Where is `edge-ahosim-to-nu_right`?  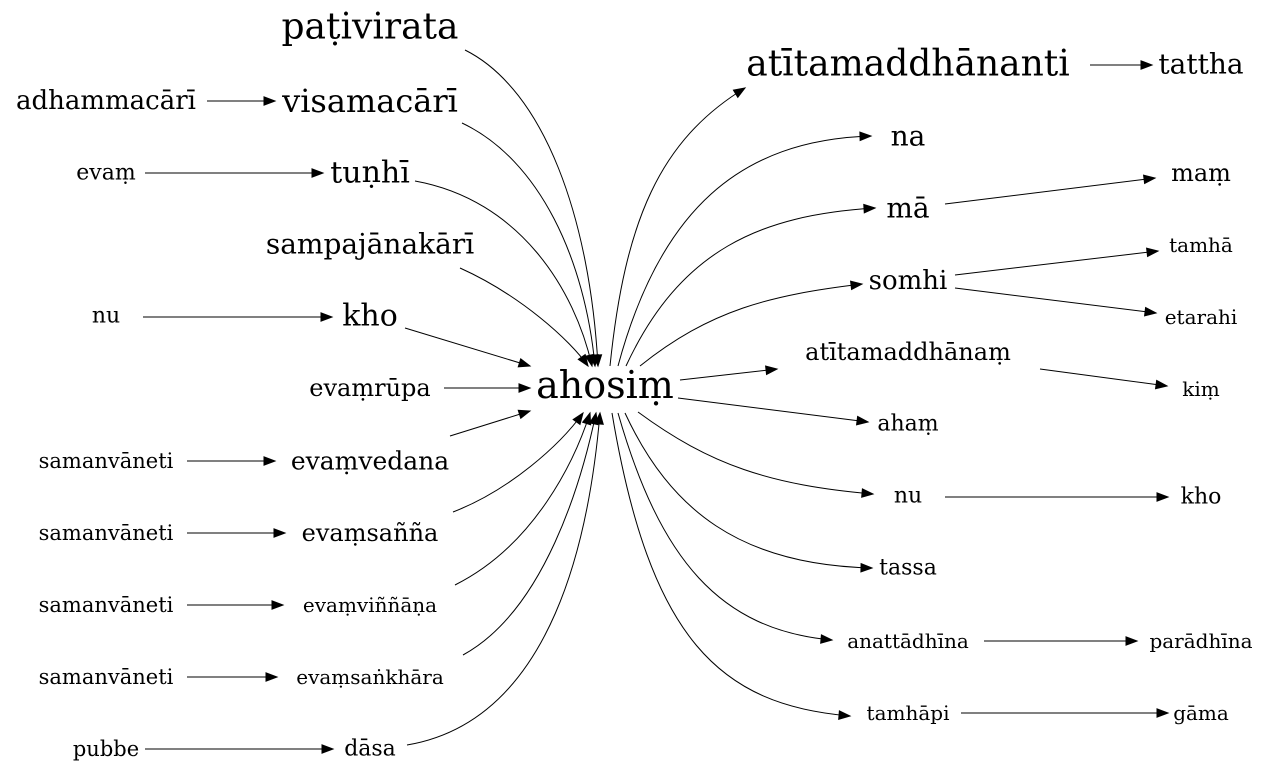
edge-ahosim-to-nu_right is located at coordinates (756, 454).